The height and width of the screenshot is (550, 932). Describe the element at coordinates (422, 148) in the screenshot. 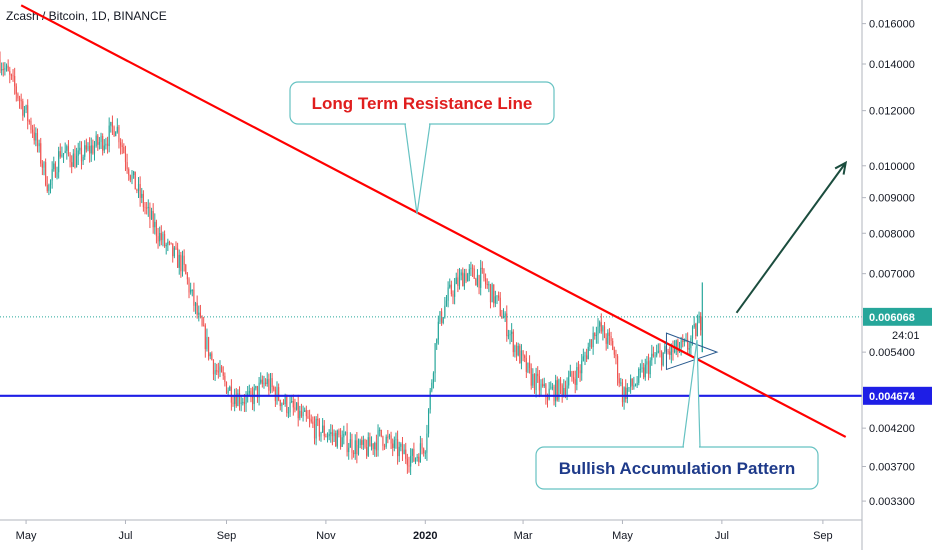

I see `resistance-callout: Long Term Resistance Line` at that location.